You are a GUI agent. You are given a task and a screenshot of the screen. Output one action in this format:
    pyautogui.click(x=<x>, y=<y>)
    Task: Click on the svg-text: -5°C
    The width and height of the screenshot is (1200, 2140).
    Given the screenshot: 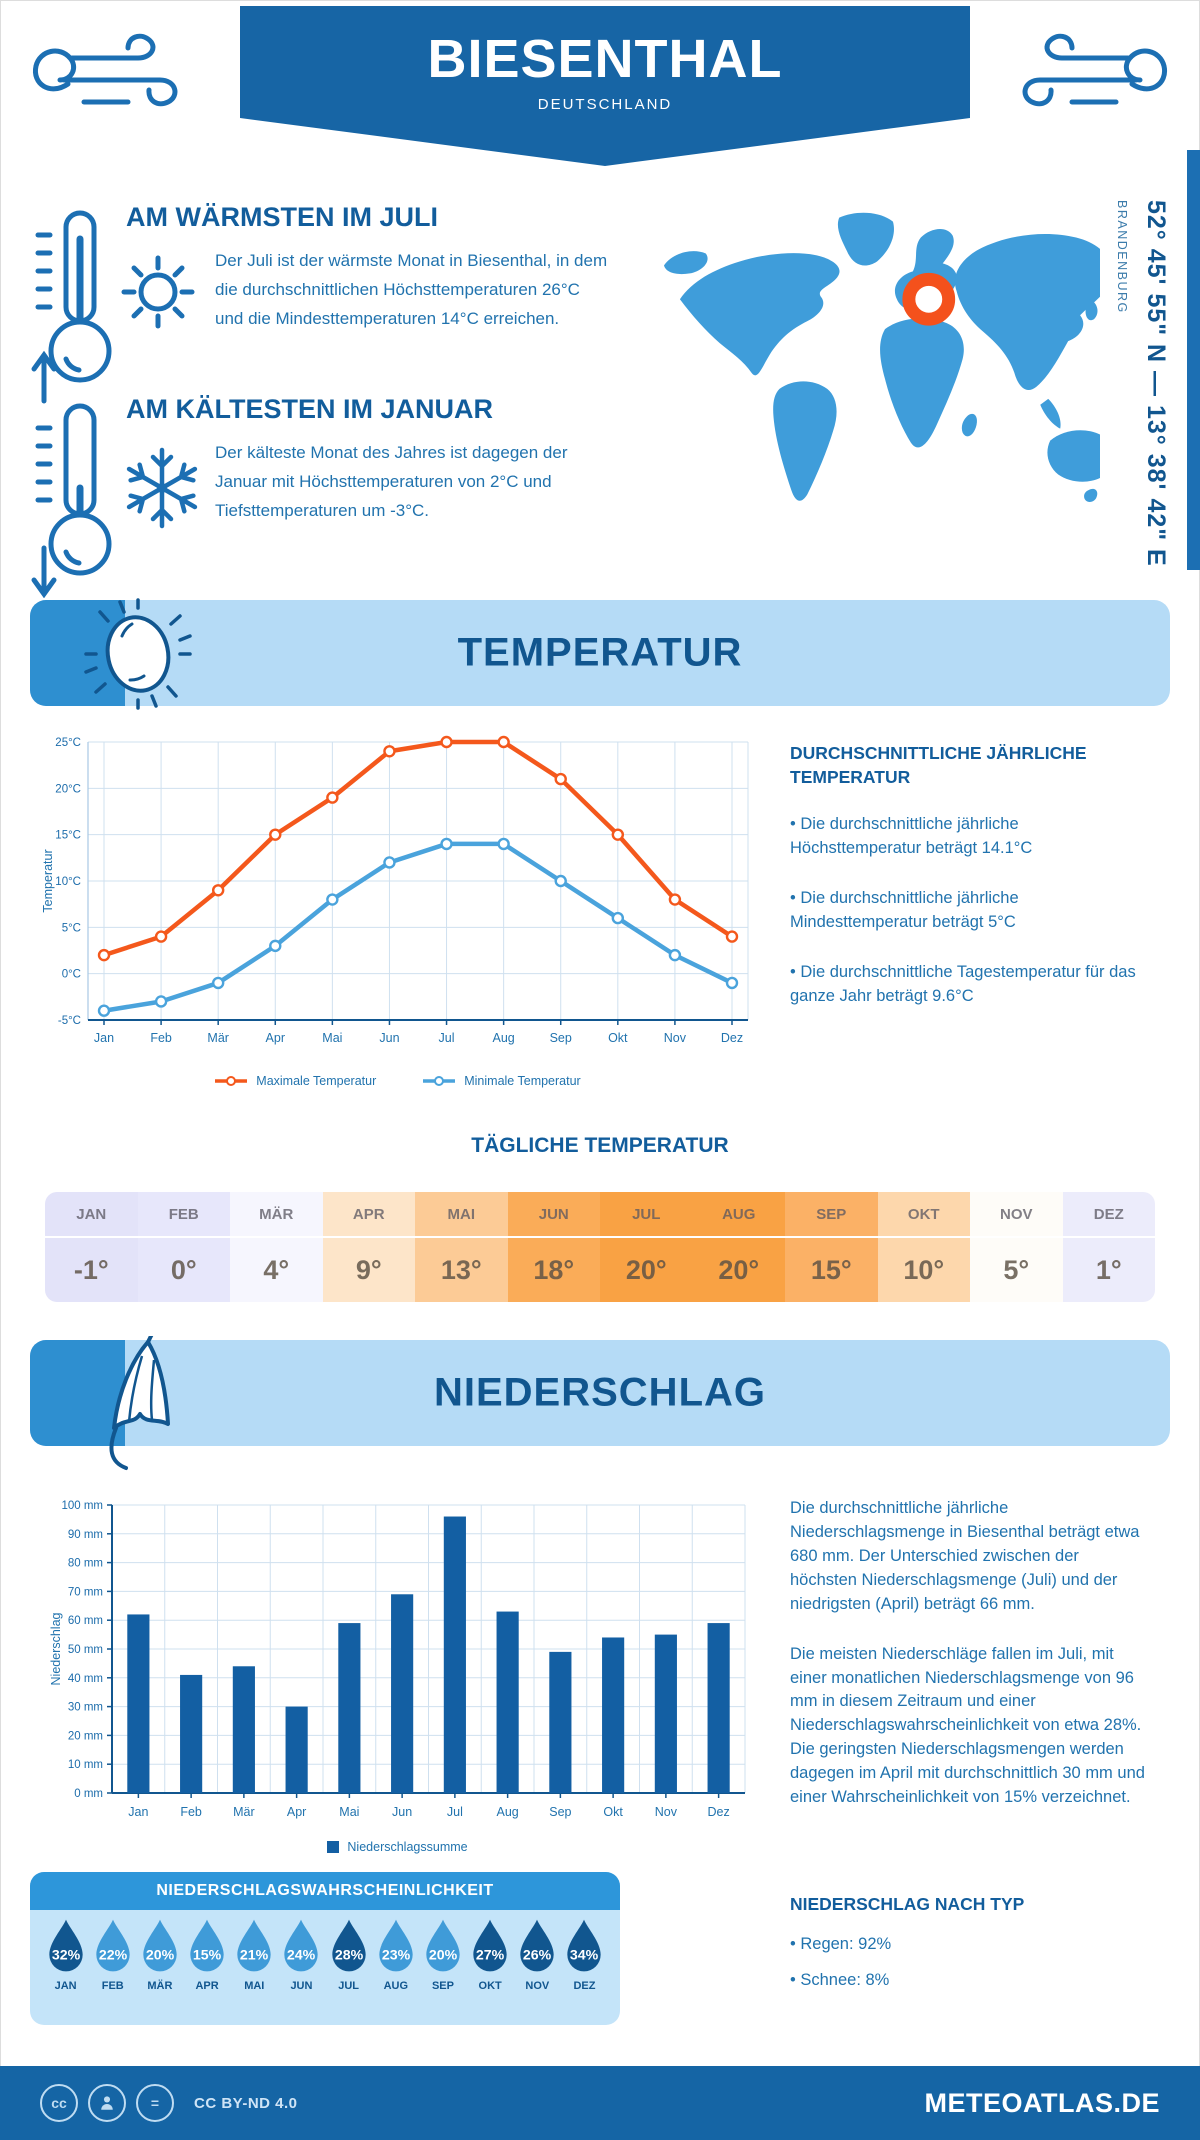 What is the action you would take?
    pyautogui.click(x=69, y=1021)
    